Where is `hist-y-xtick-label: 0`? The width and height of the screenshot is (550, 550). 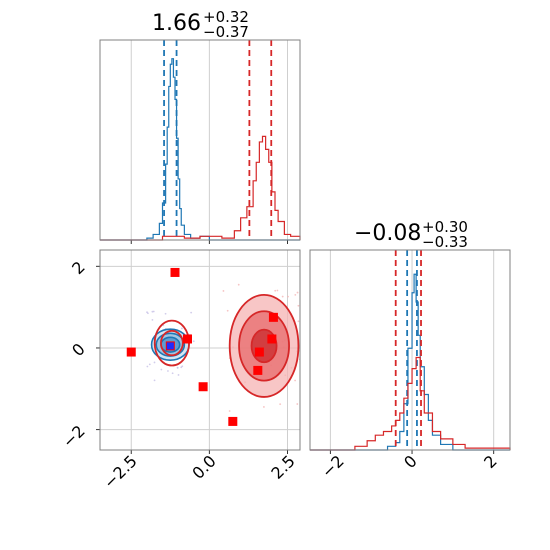
hist-y-xtick-label: 0 is located at coordinates (410, 461).